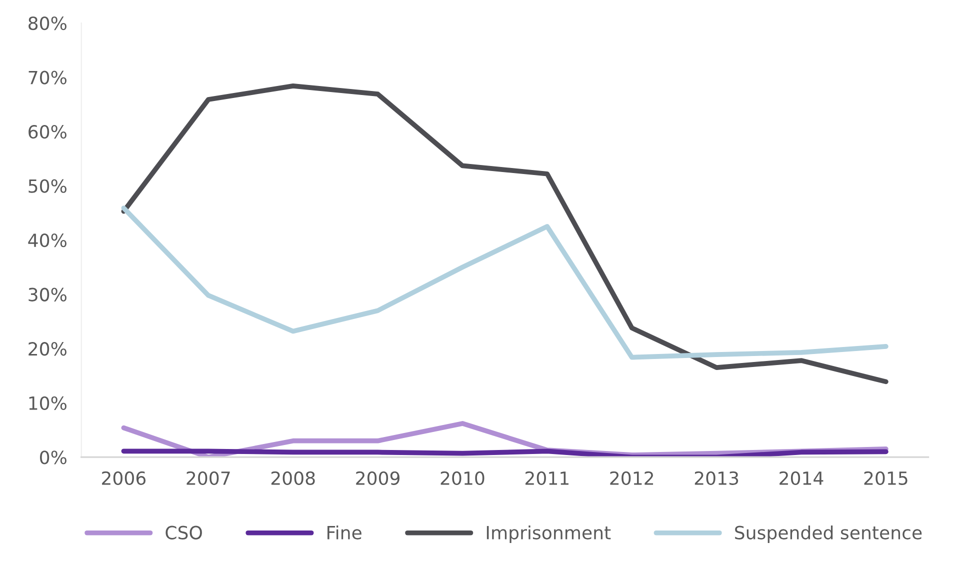 The height and width of the screenshot is (575, 957). What do you see at coordinates (184, 533) in the screenshot?
I see `legend-label: CSO` at bounding box center [184, 533].